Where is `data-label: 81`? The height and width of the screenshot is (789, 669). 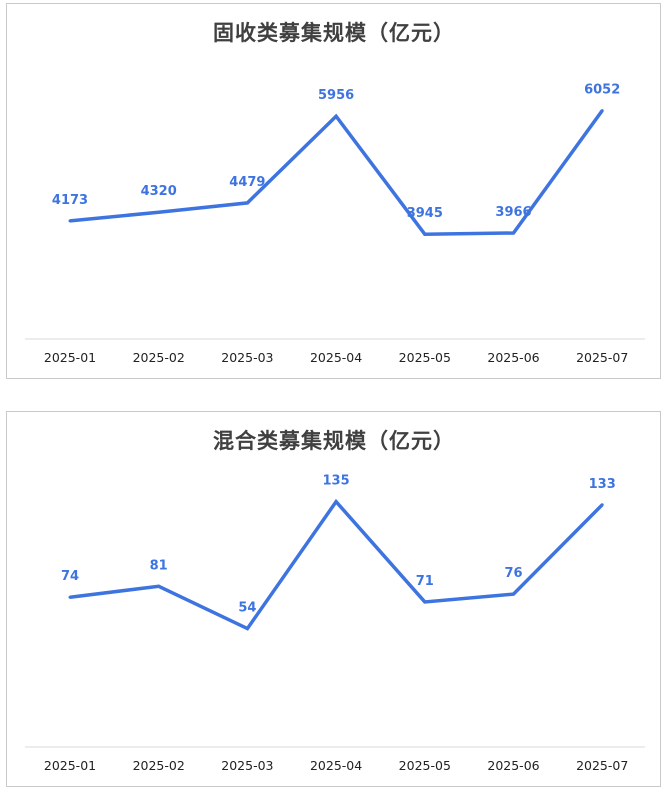
data-label: 81 is located at coordinates (159, 565).